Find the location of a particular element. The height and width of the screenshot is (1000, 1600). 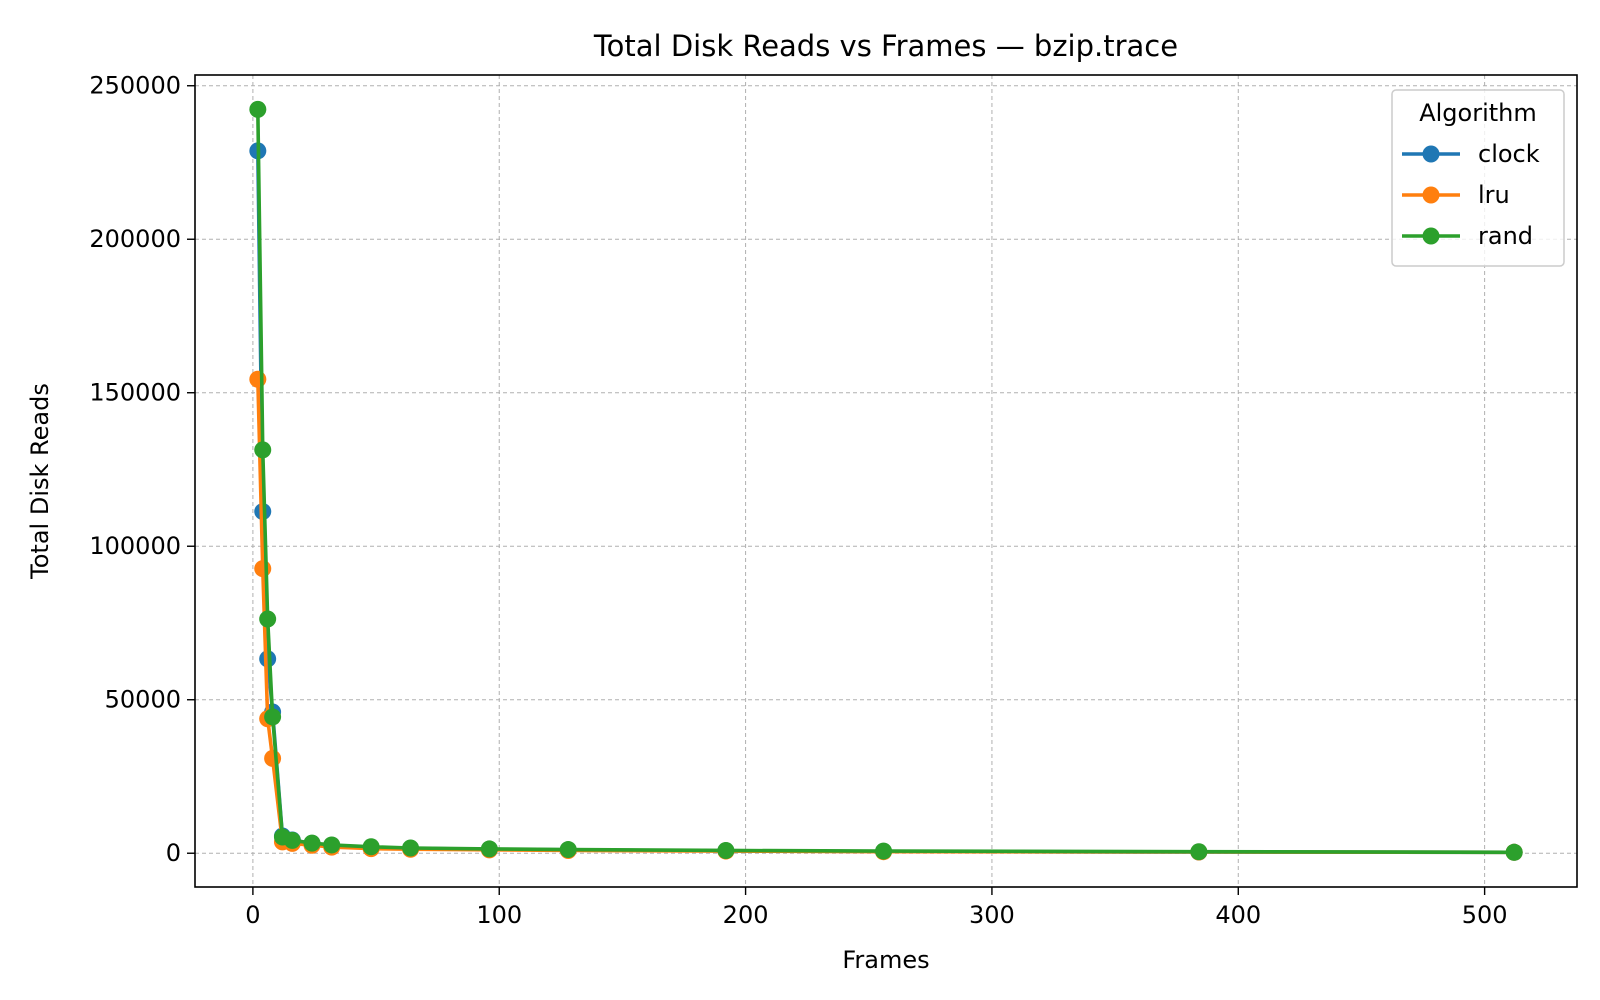

x-tick-label: 300 is located at coordinates (992, 915).